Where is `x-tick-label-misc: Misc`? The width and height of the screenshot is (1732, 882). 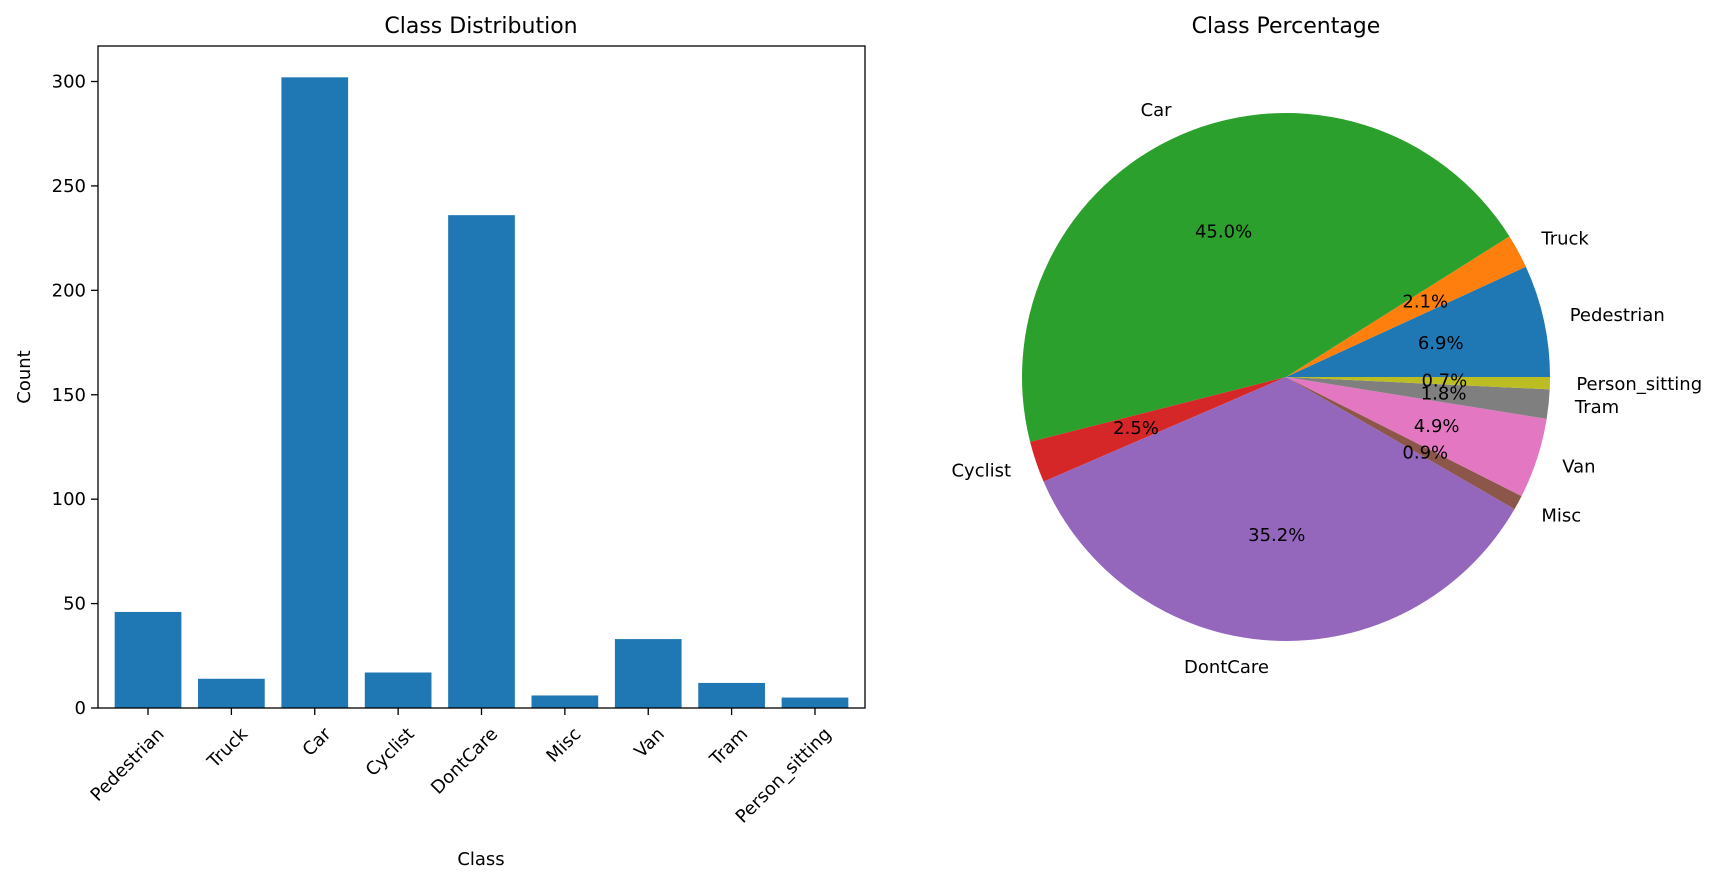
x-tick-label-misc: Misc is located at coordinates (563, 745).